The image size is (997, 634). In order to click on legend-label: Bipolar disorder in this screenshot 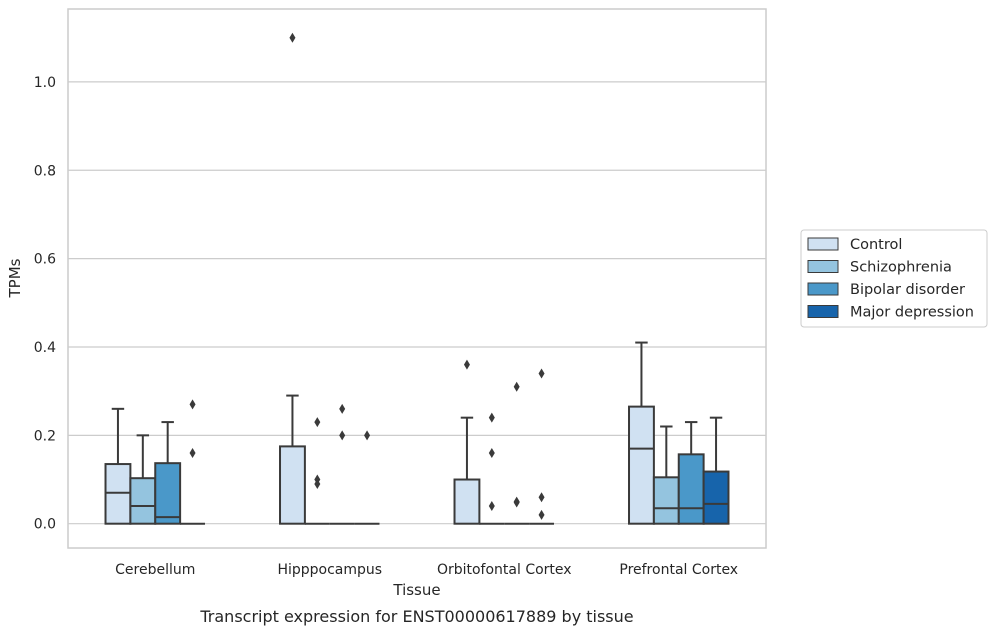, I will do `click(907, 290)`.